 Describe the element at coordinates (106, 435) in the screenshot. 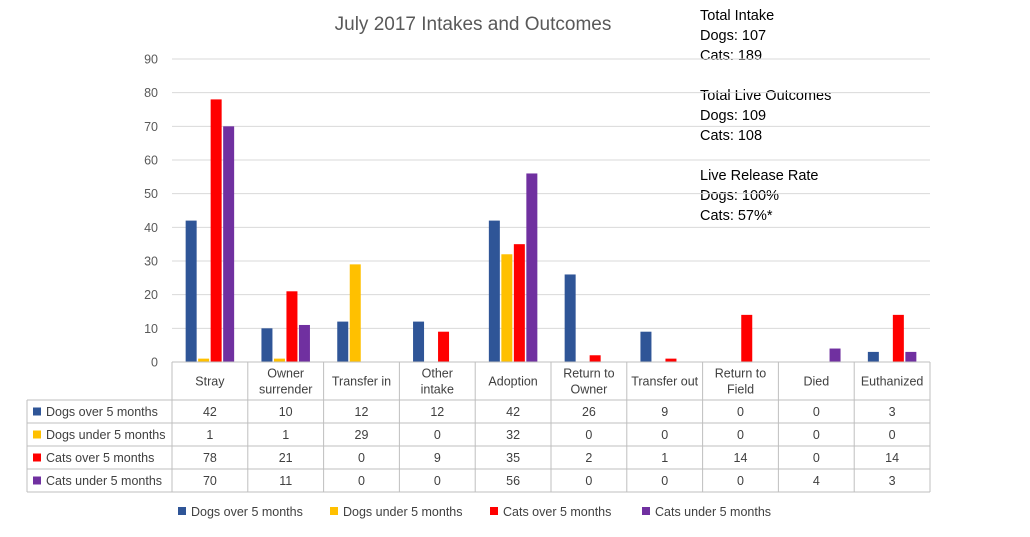

I see `row-label: Dogs under 5 months` at that location.